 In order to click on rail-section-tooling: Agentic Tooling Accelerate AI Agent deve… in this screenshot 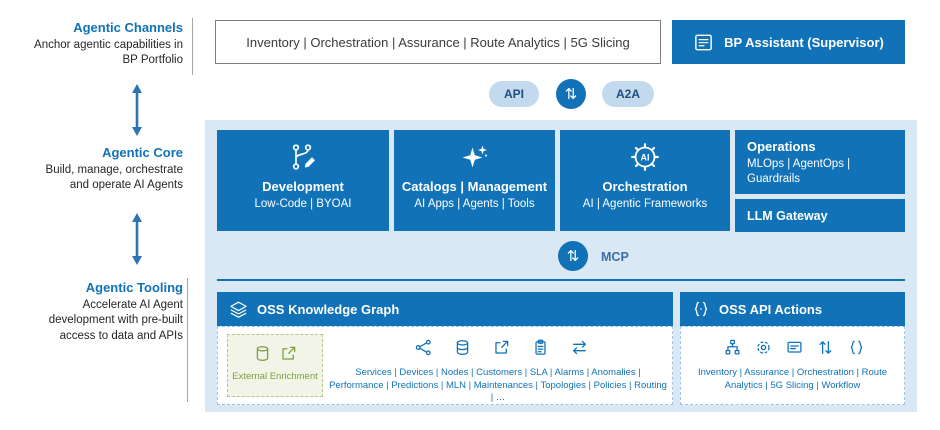, I will do `click(95, 312)`.